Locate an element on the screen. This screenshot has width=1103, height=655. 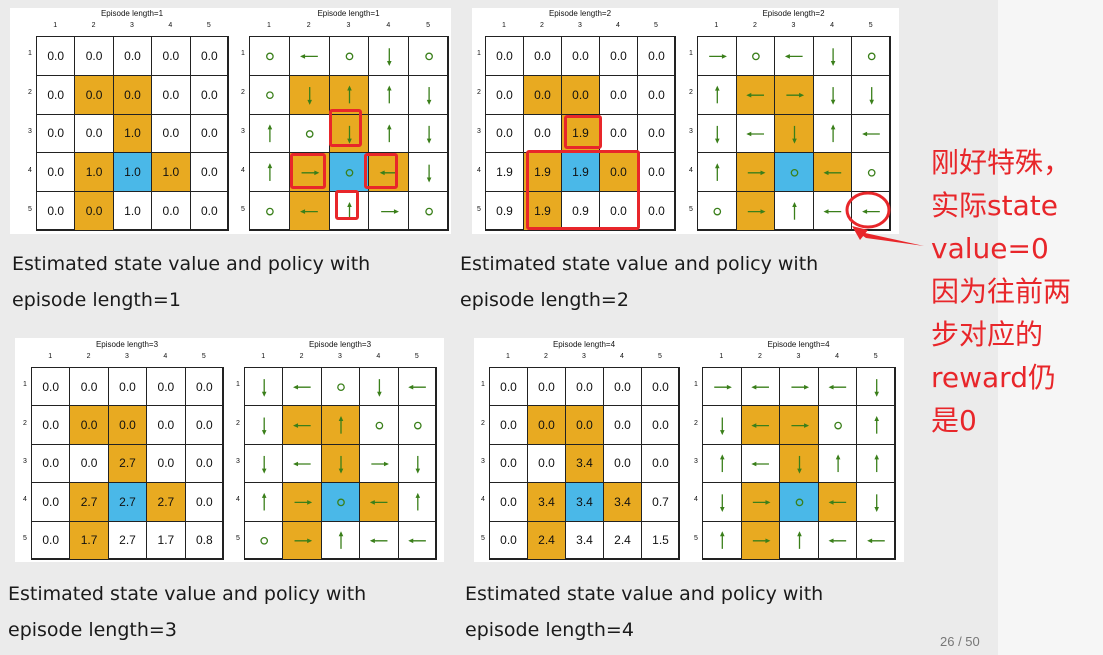
policy-grid-title: Episode length=2 is located at coordinates (793, 13).